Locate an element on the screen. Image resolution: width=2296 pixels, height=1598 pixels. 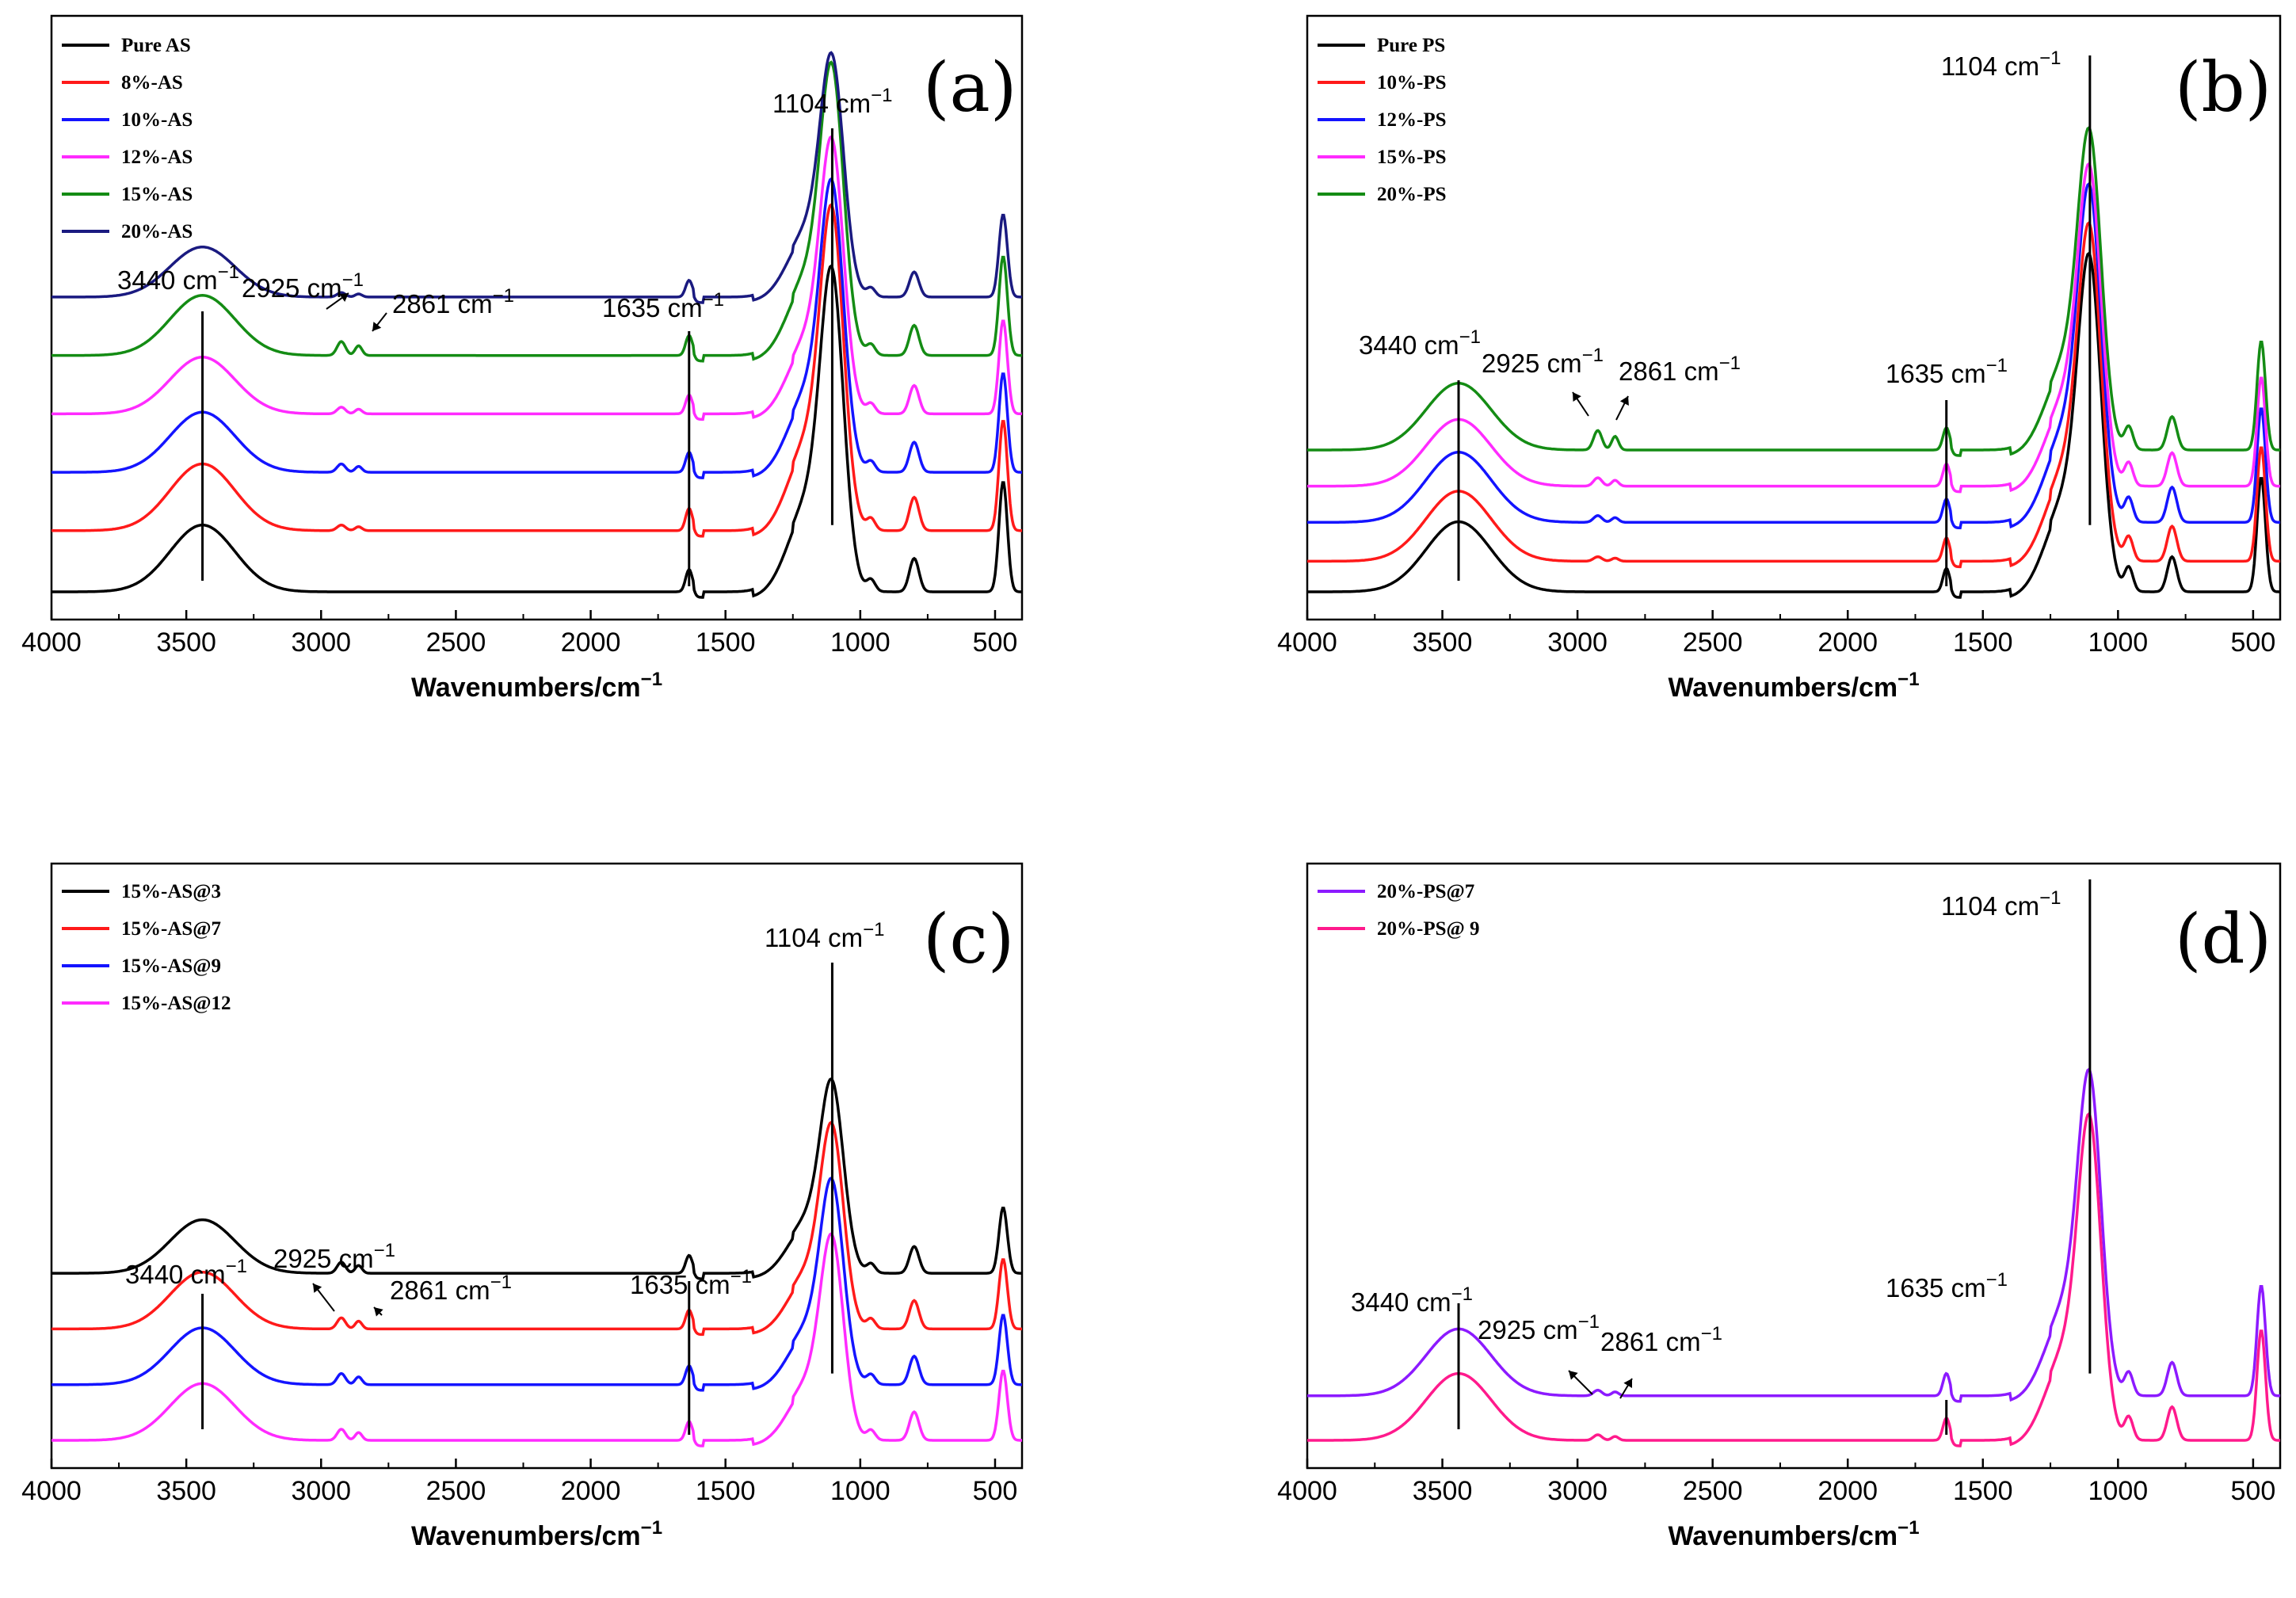
arrow-2861-head is located at coordinates (1628, 1383).